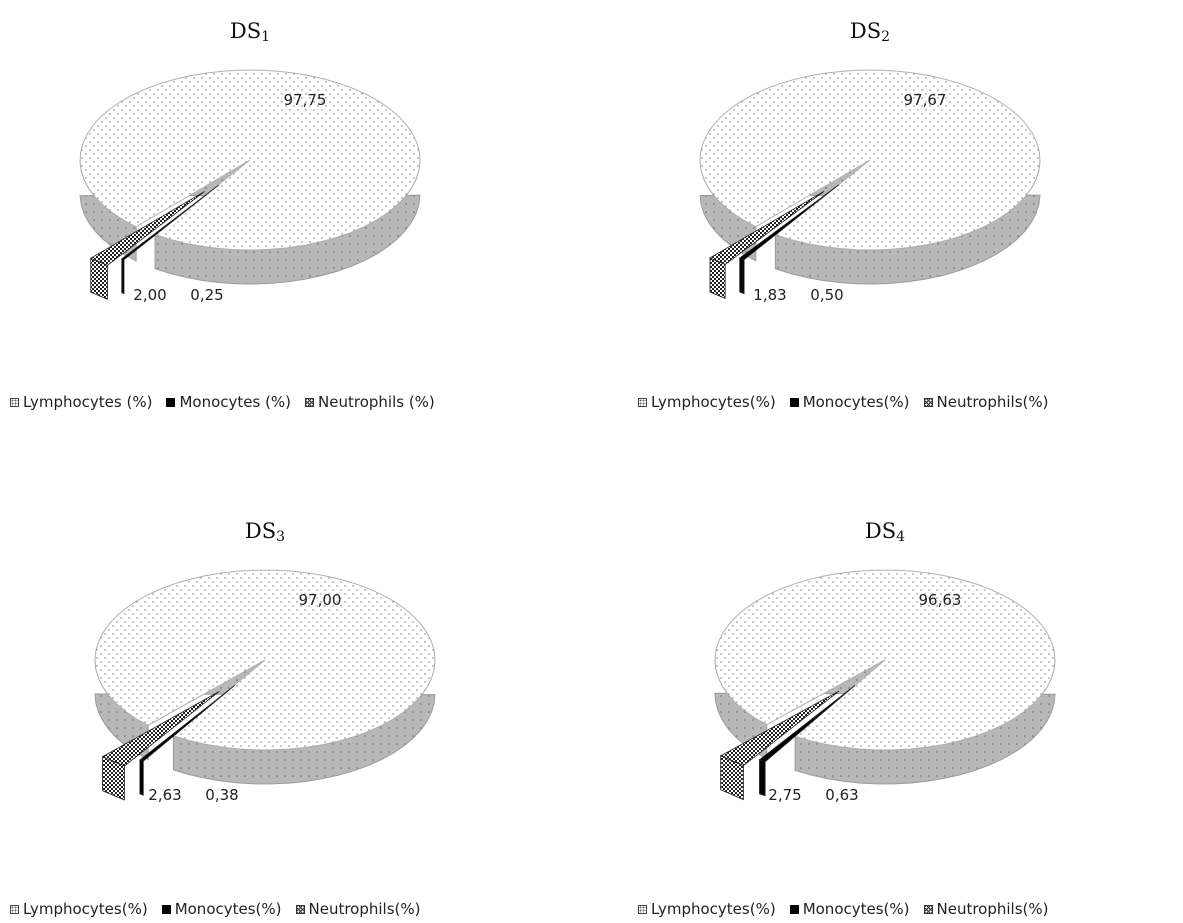 This screenshot has height=923, width=1183. What do you see at coordinates (784, 795) in the screenshot?
I see `data-label-neutrophils: 2,75` at bounding box center [784, 795].